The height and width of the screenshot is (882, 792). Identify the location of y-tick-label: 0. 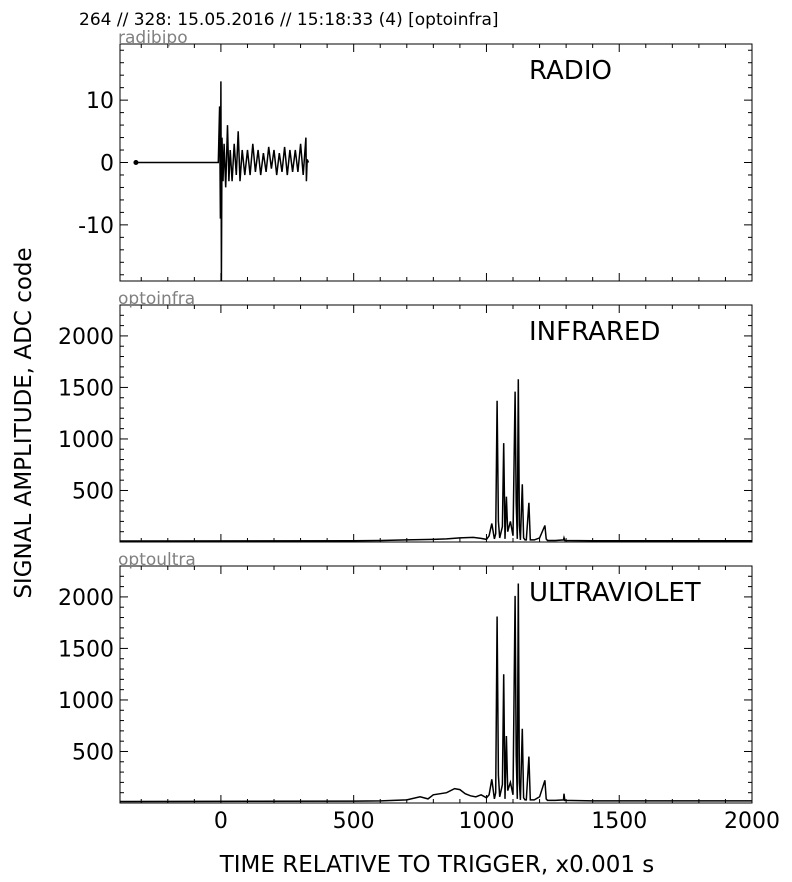
(107, 164).